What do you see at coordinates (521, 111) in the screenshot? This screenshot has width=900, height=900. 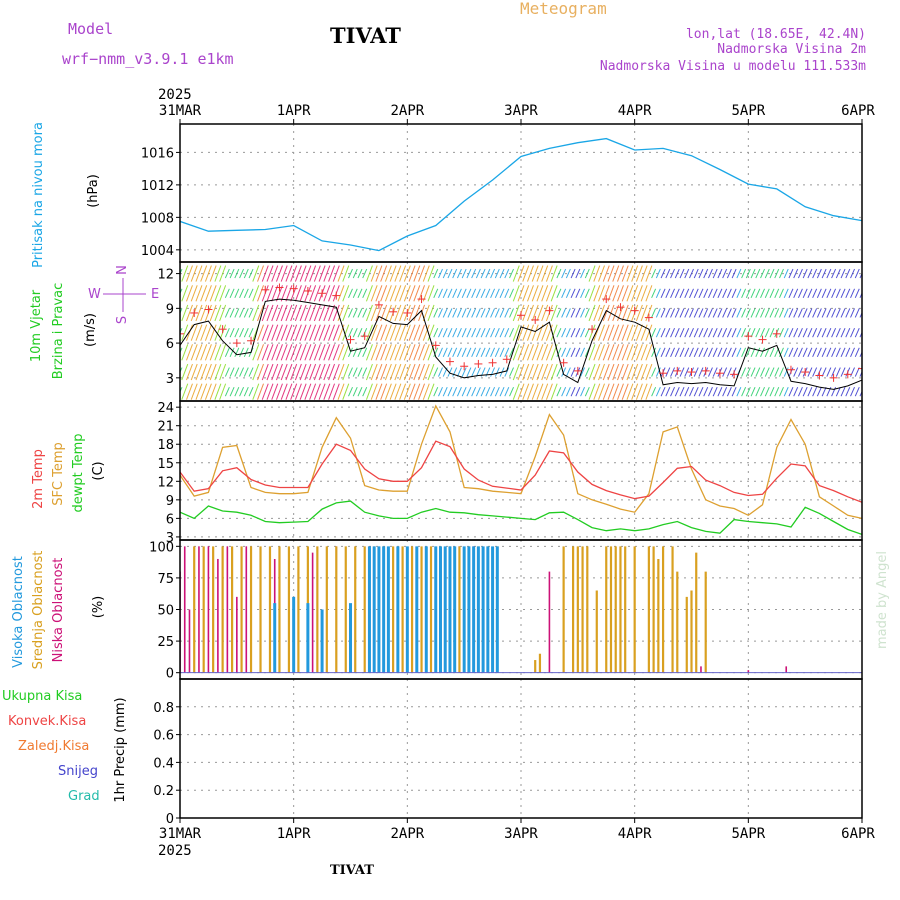 I see `x-tick-label-top: 3APR` at bounding box center [521, 111].